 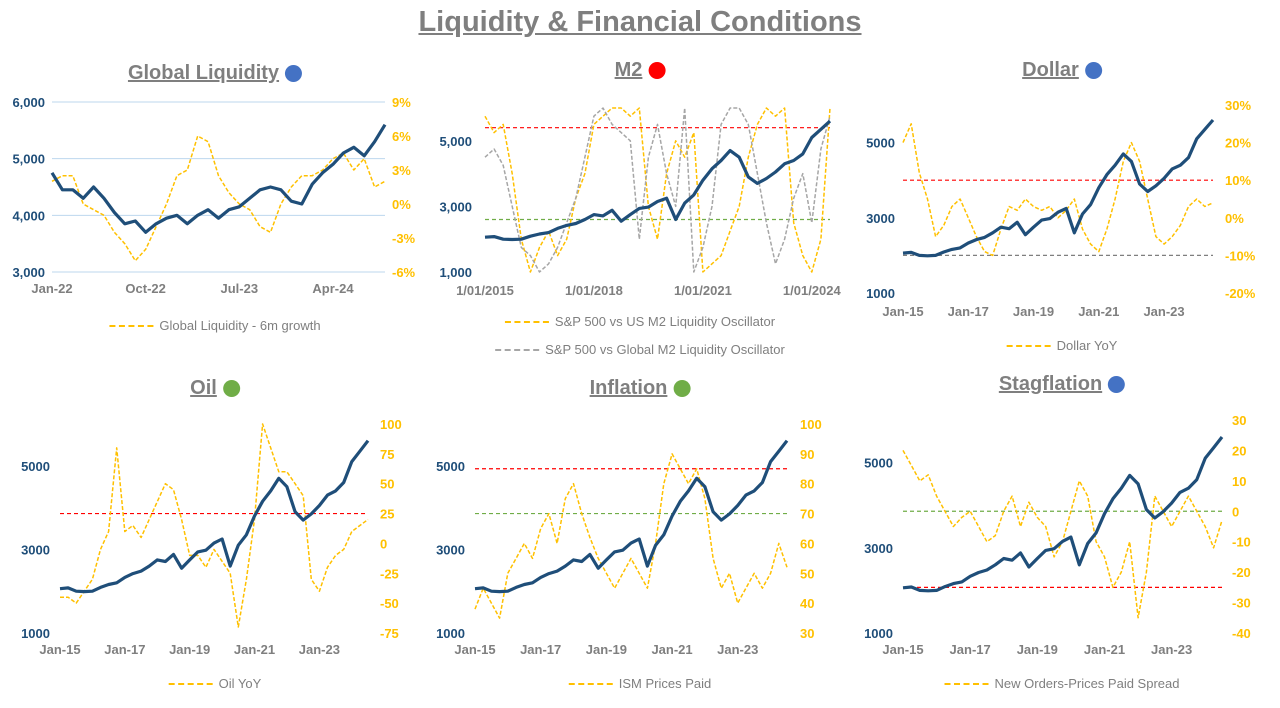 I want to click on chart-title-inflation: Inflation, so click(x=640, y=388).